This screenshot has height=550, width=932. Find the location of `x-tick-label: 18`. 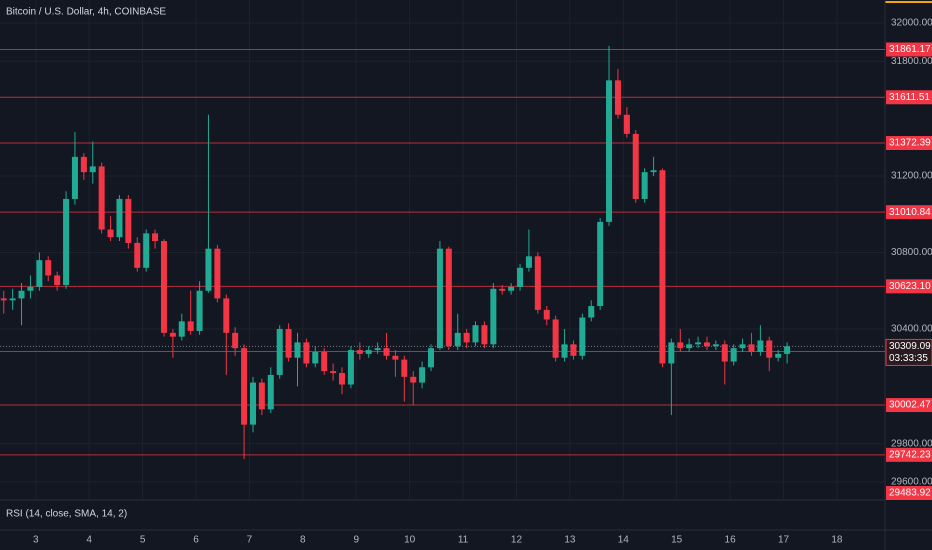

x-tick-label: 18 is located at coordinates (837, 540).